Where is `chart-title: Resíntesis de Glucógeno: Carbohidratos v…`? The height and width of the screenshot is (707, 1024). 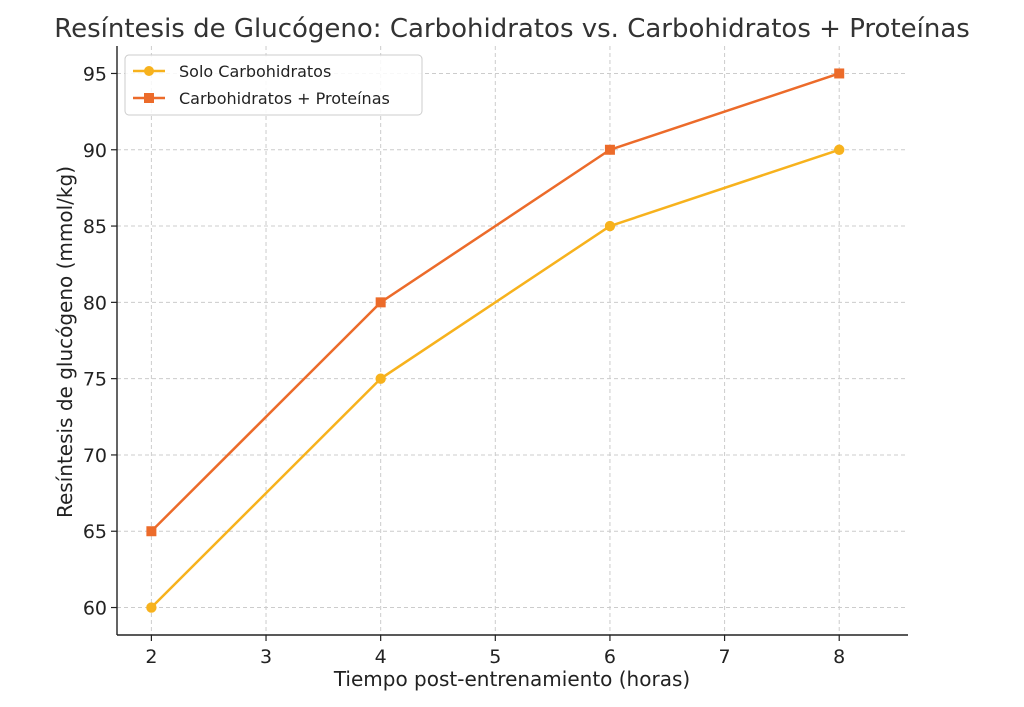 chart-title: Resíntesis de Glucógeno: Carbohidratos v… is located at coordinates (512, 29).